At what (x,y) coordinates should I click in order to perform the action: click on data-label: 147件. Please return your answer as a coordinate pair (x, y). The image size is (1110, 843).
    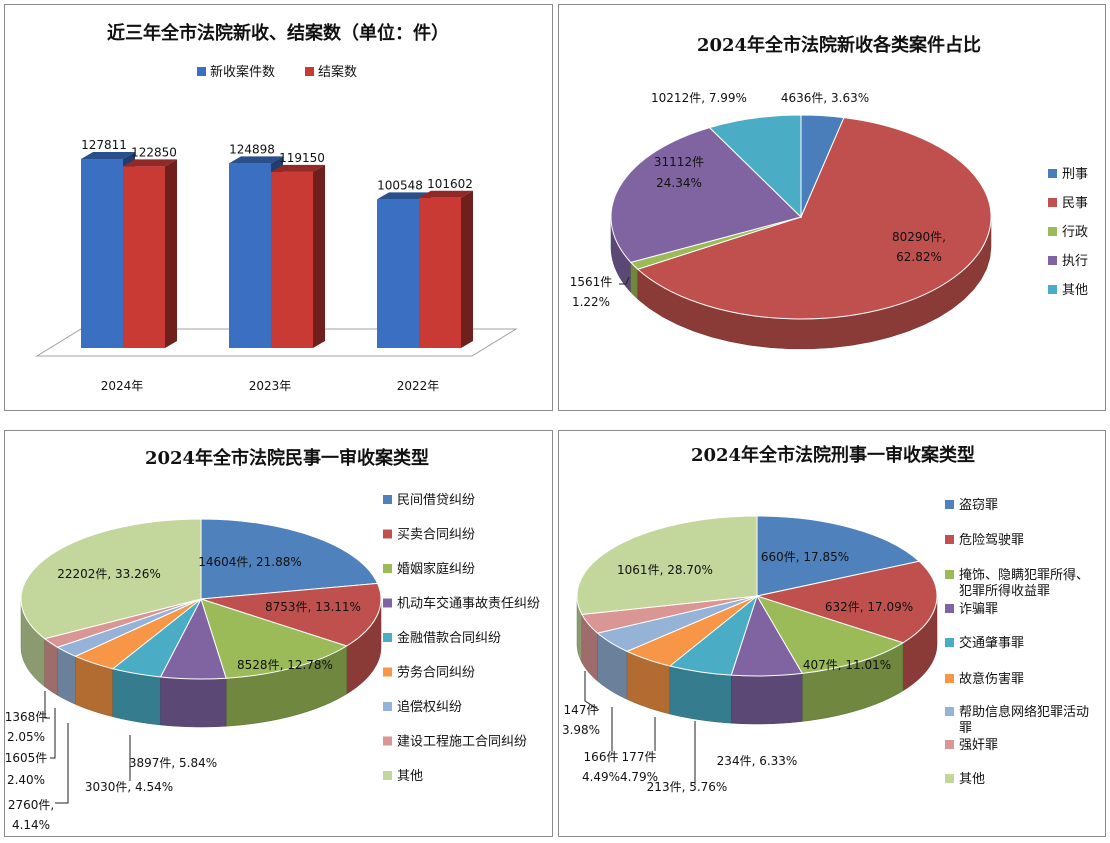
    Looking at the image, I should click on (581, 710).